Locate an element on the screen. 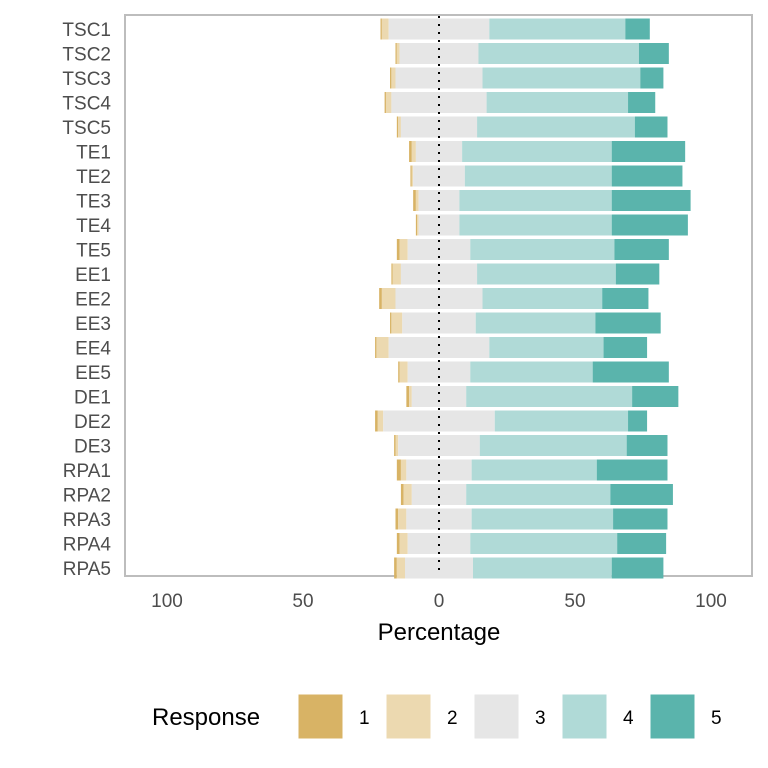 The width and height of the screenshot is (768, 768). y-tick-label-de2: DE2 is located at coordinates (92, 422).